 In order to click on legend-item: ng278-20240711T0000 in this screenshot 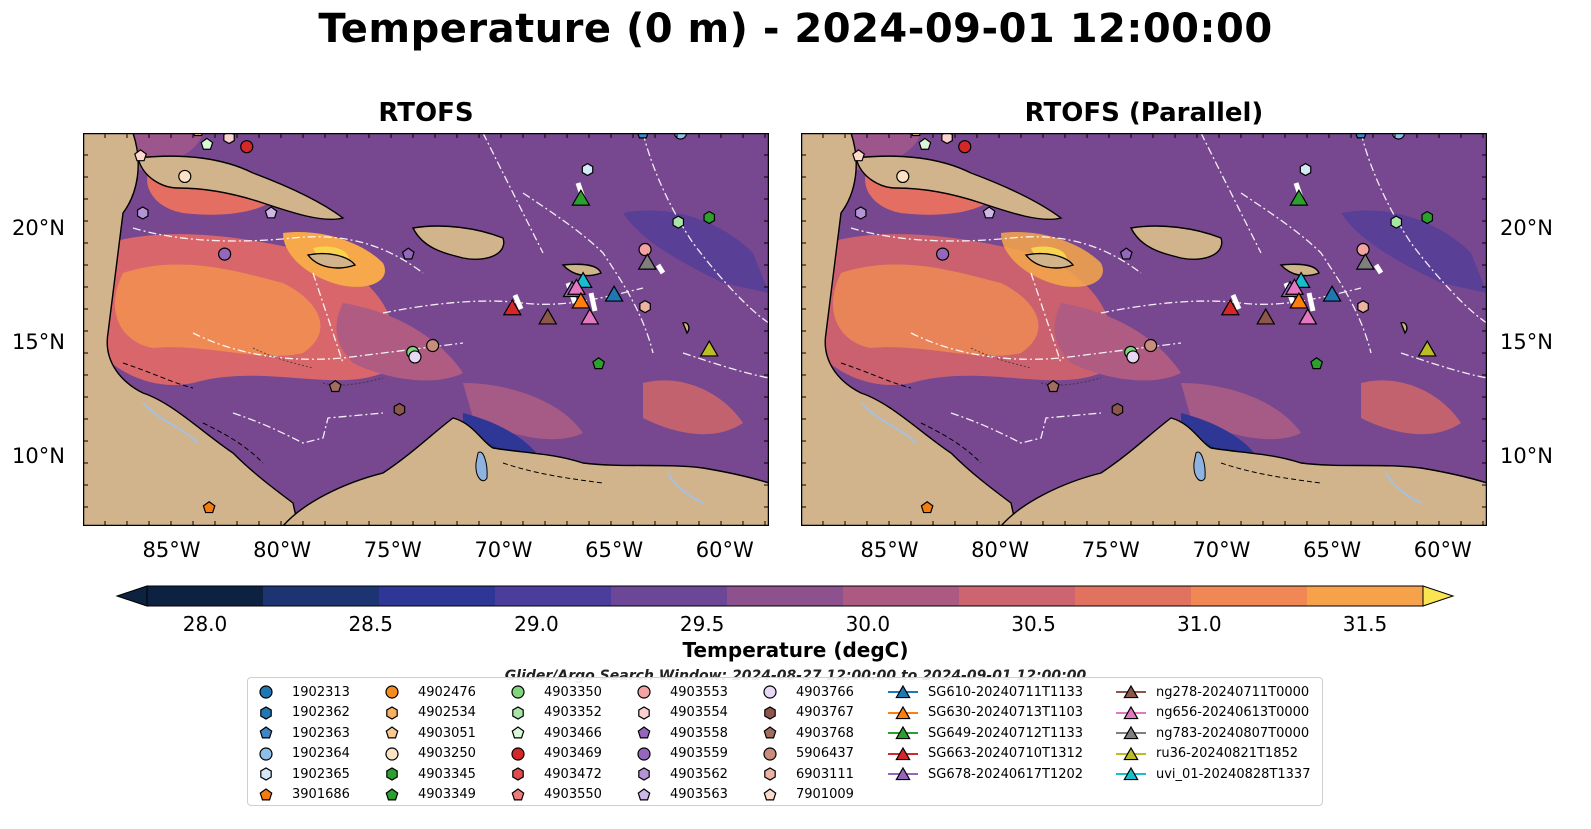, I will do `click(1213, 692)`.